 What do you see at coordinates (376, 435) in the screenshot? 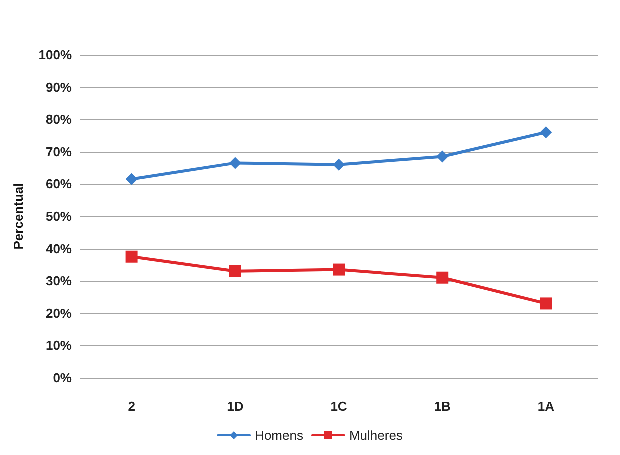
I see `legend-label: Mulheres` at bounding box center [376, 435].